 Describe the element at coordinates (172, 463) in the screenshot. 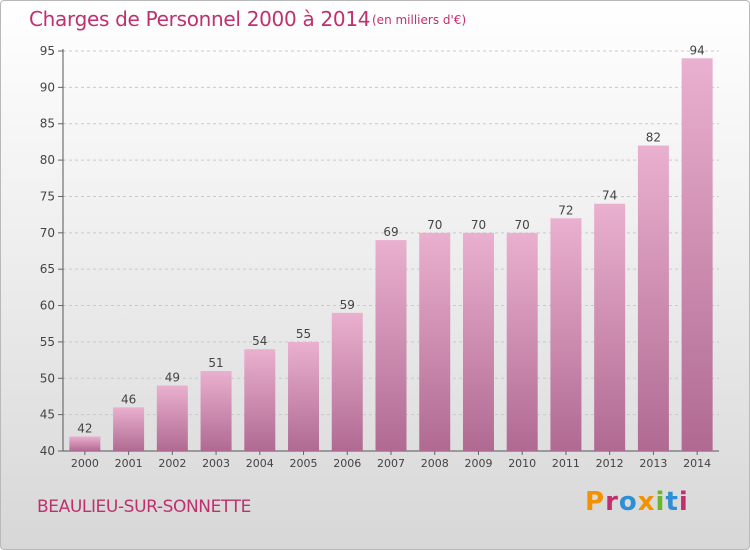

I see `x-tick-label: 2002` at that location.